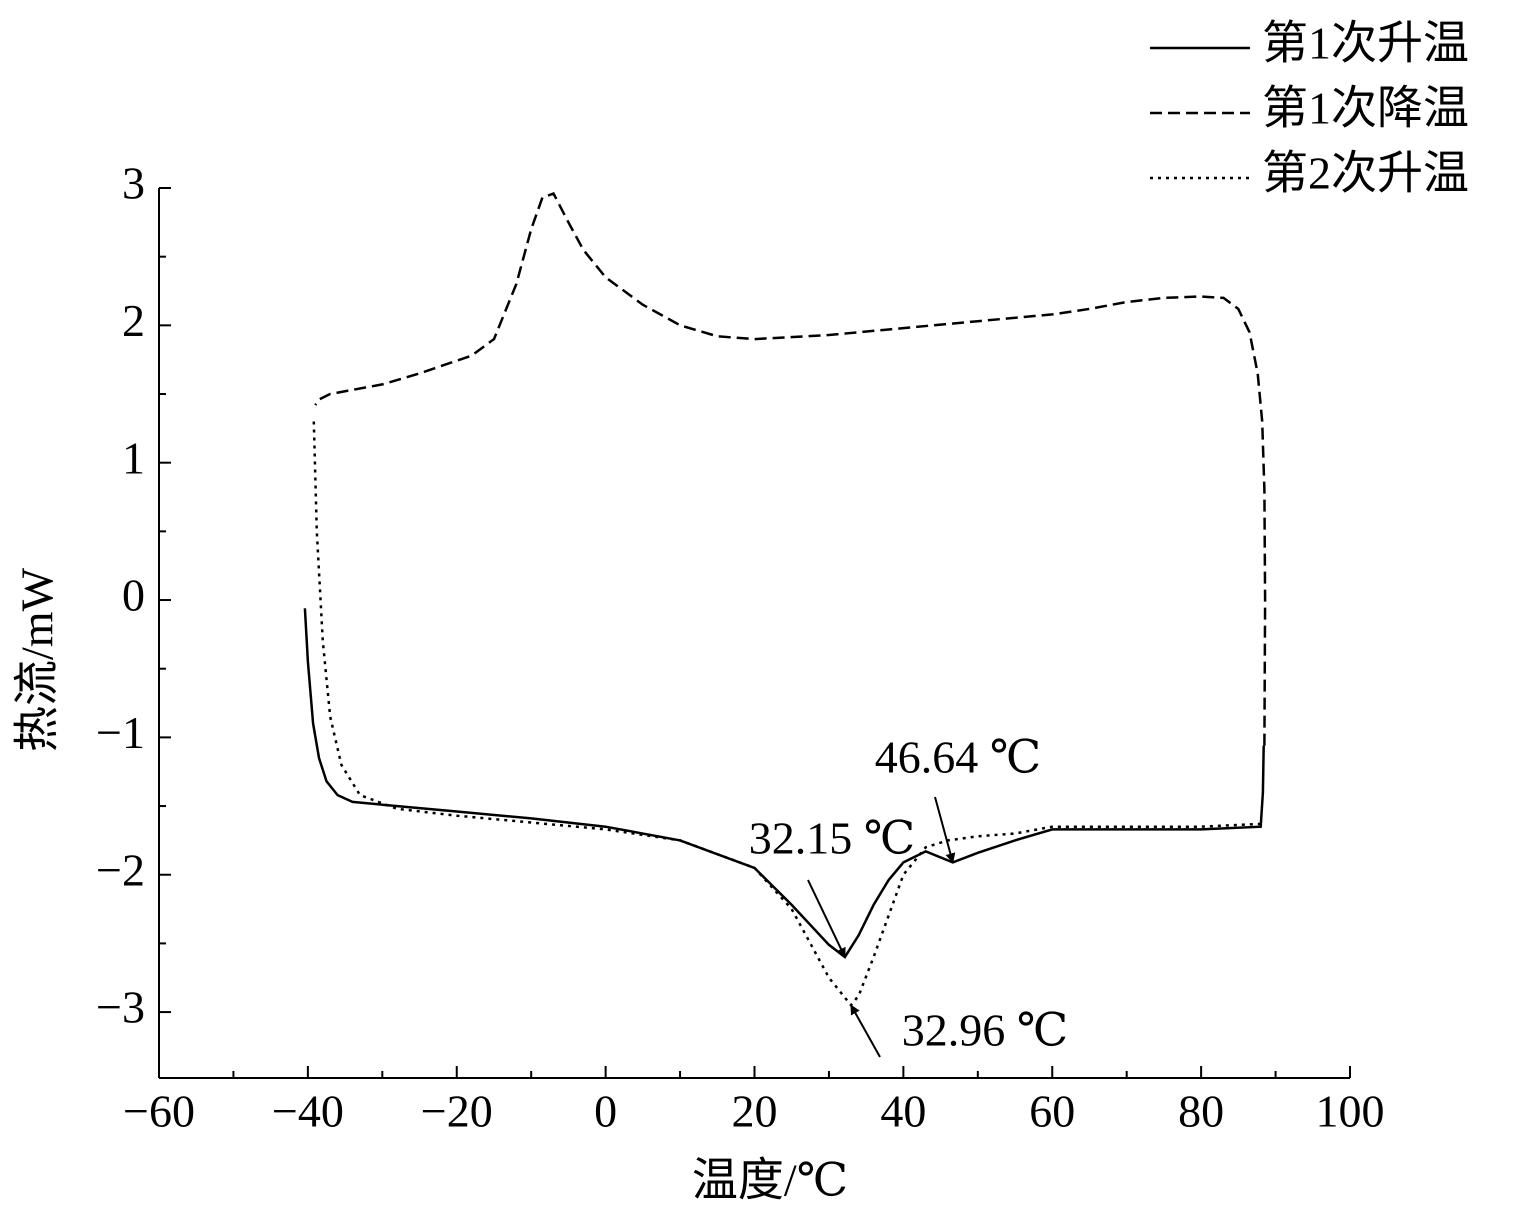 Image resolution: width=1535 pixels, height=1227 pixels. I want to click on y-tick-label: 1, so click(133, 457).